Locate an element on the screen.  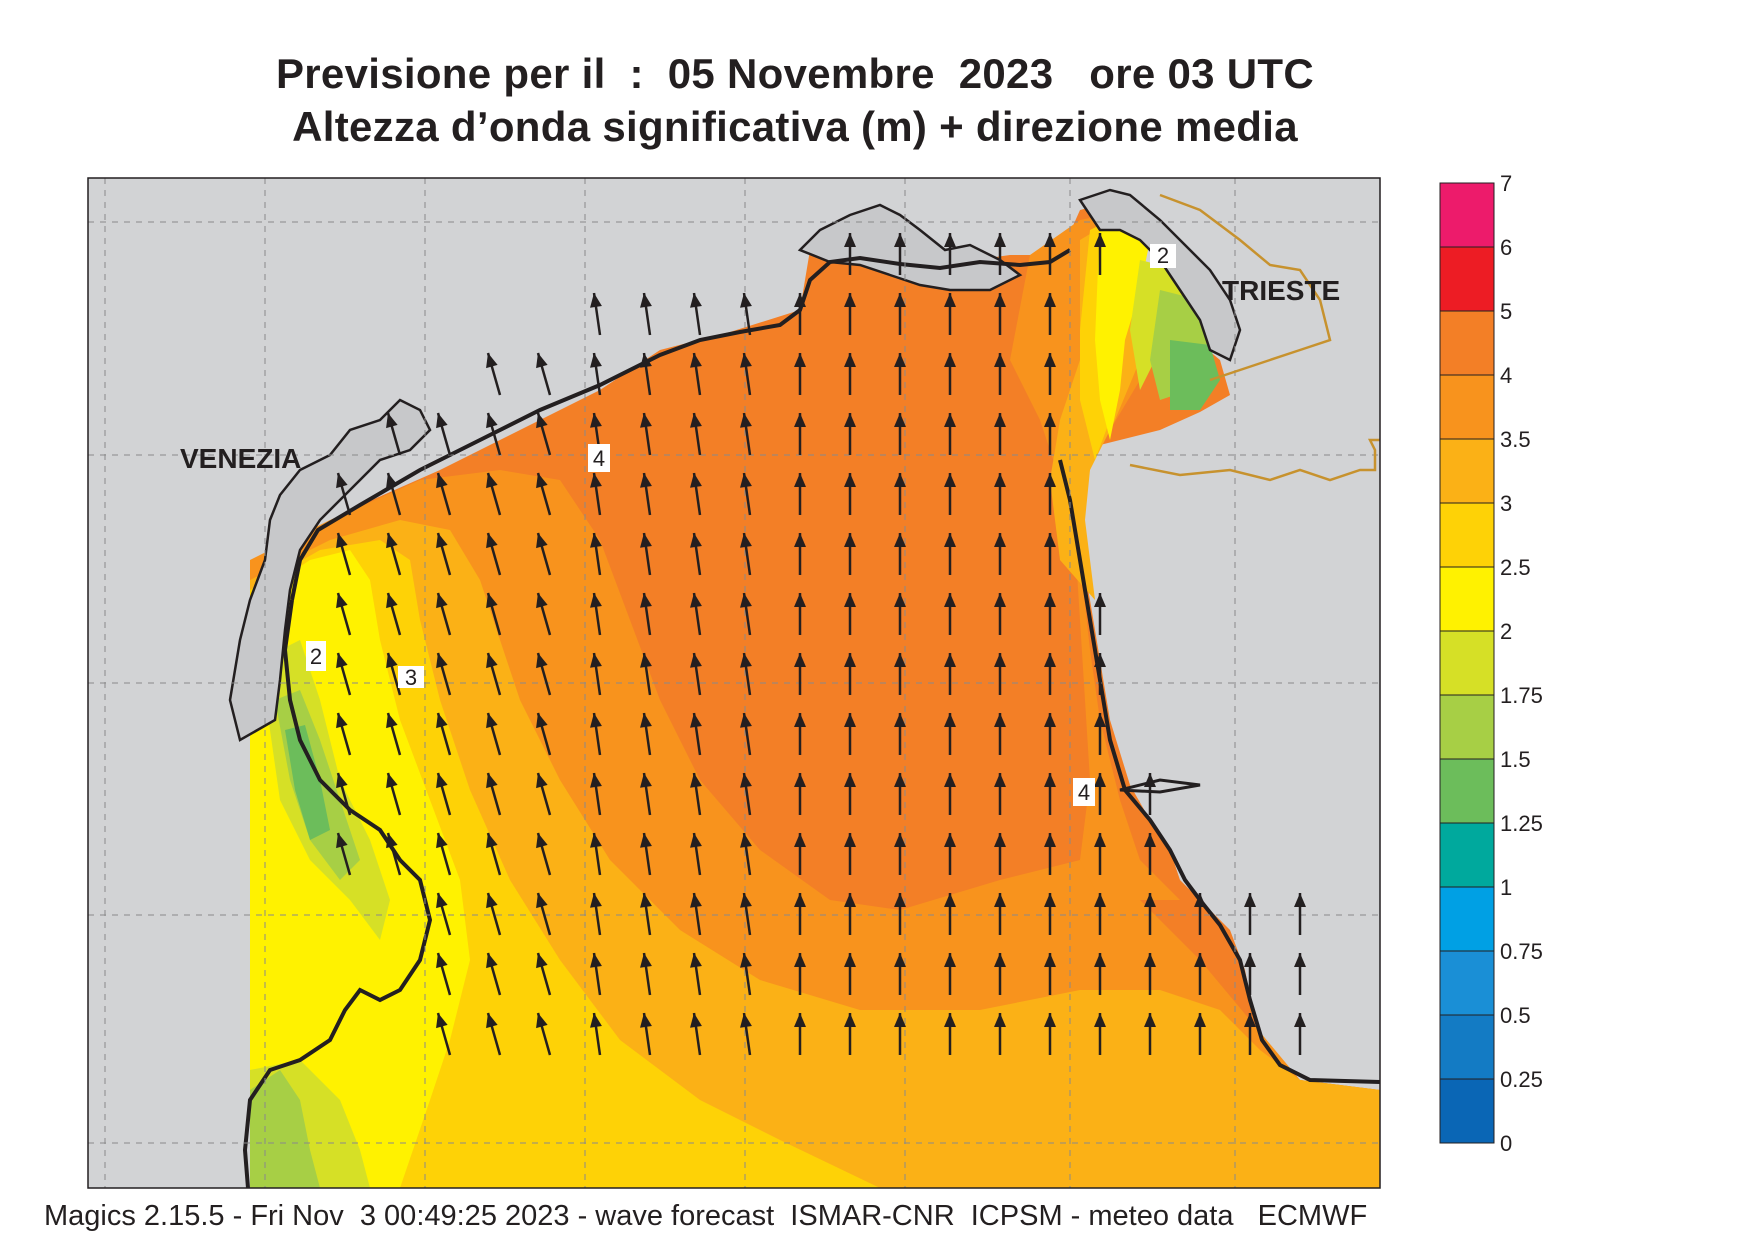
colorbar-tick-label: 2.5 is located at coordinates (1515, 567).